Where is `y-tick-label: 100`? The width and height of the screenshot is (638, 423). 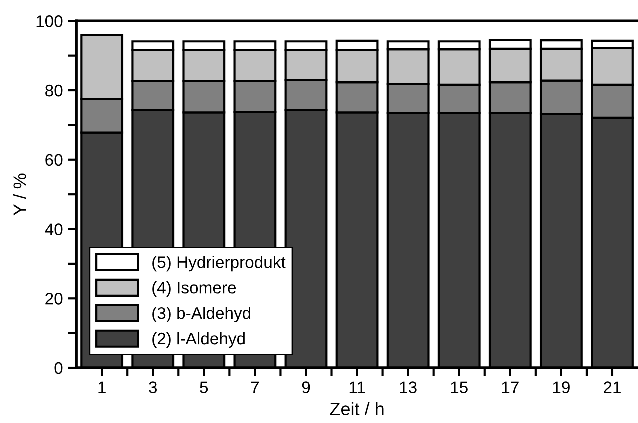
y-tick-label: 100 is located at coordinates (49, 22).